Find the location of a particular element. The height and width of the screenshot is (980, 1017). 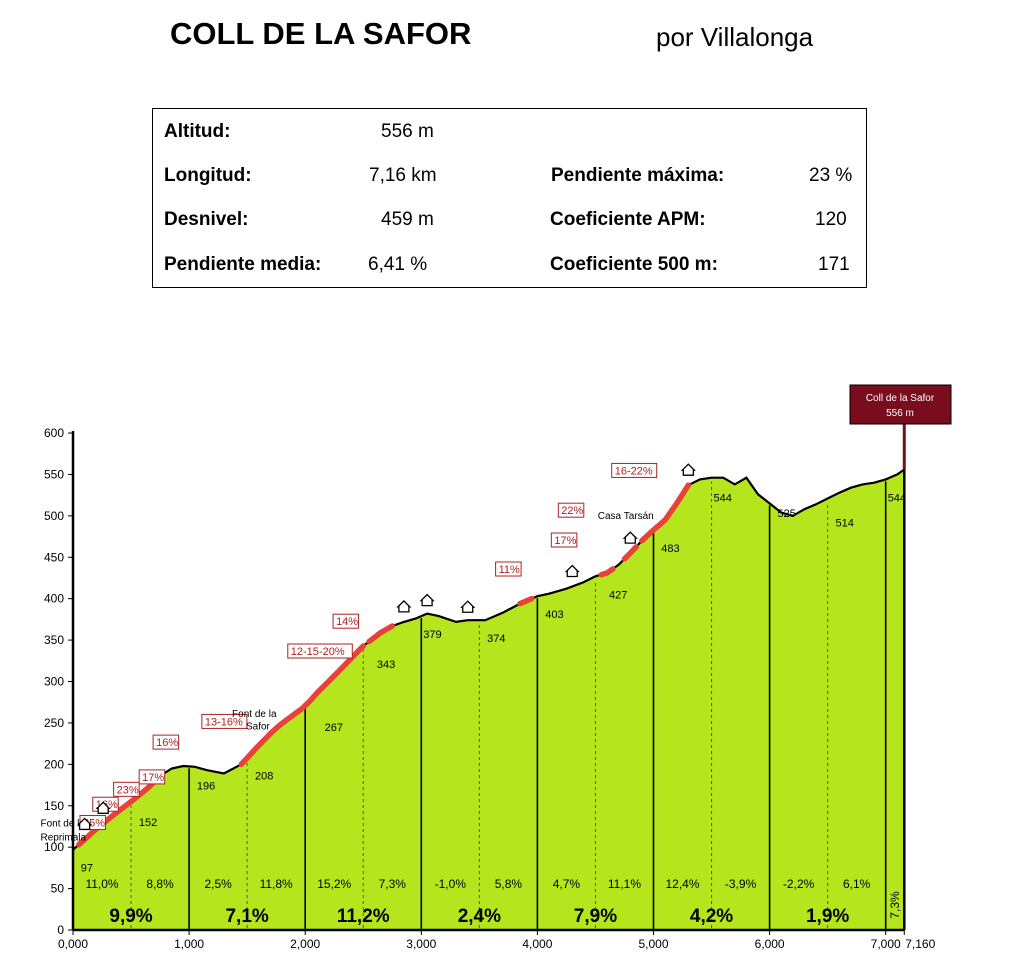

stat-label-altitud: Altitud: is located at coordinates (197, 131).